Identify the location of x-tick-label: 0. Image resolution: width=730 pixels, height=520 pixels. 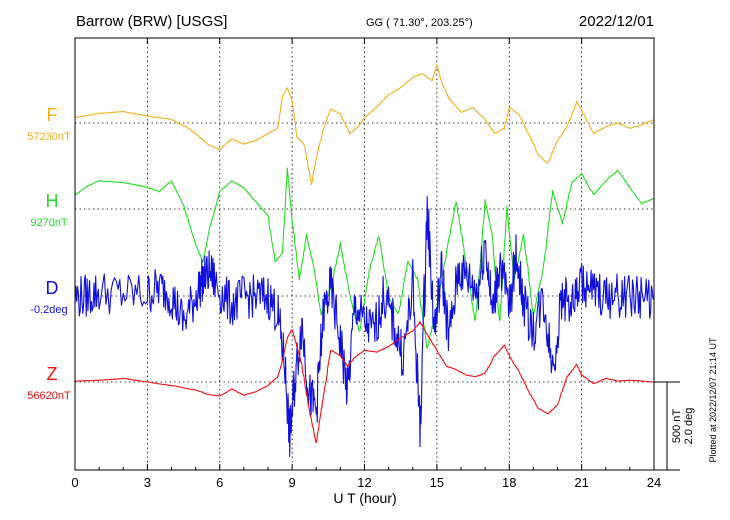
(74, 482).